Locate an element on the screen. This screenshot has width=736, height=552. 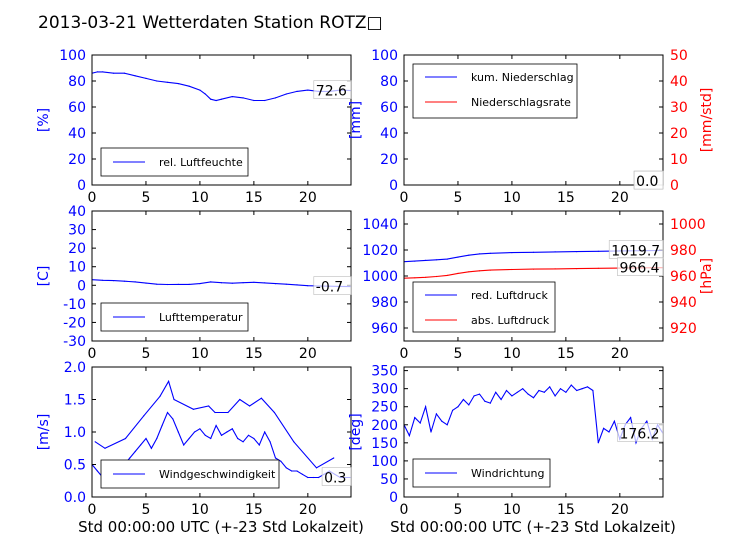
y-tick-label: 1000 is located at coordinates (380, 277).